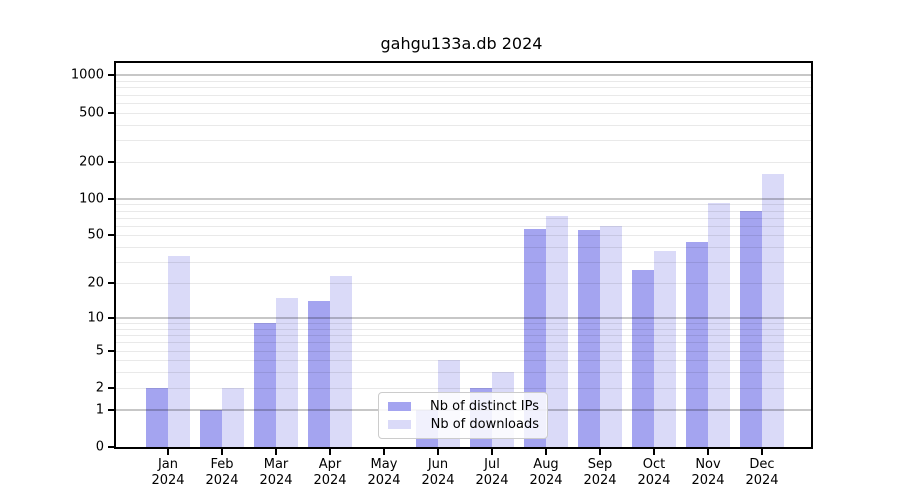  What do you see at coordinates (99, 410) in the screenshot?
I see `y-axis-tick-label: 1` at bounding box center [99, 410].